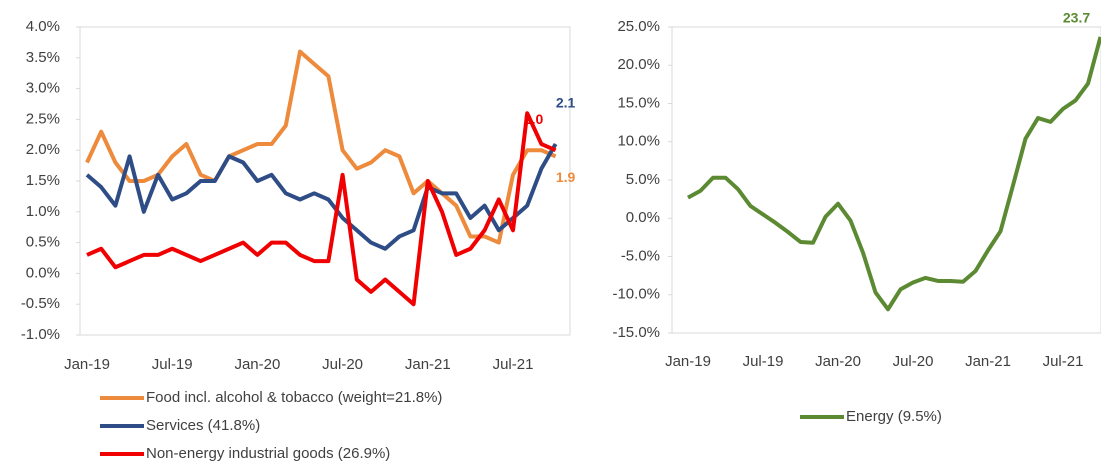  I want to click on y-tick-label: -5.0%, so click(640, 255).